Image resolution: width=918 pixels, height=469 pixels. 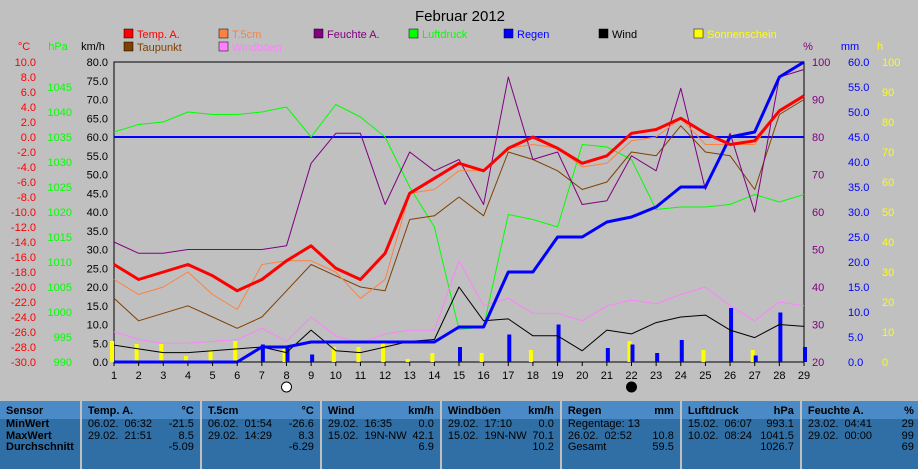 I want to click on axis-tick-rain: 45.0, so click(x=858, y=138).